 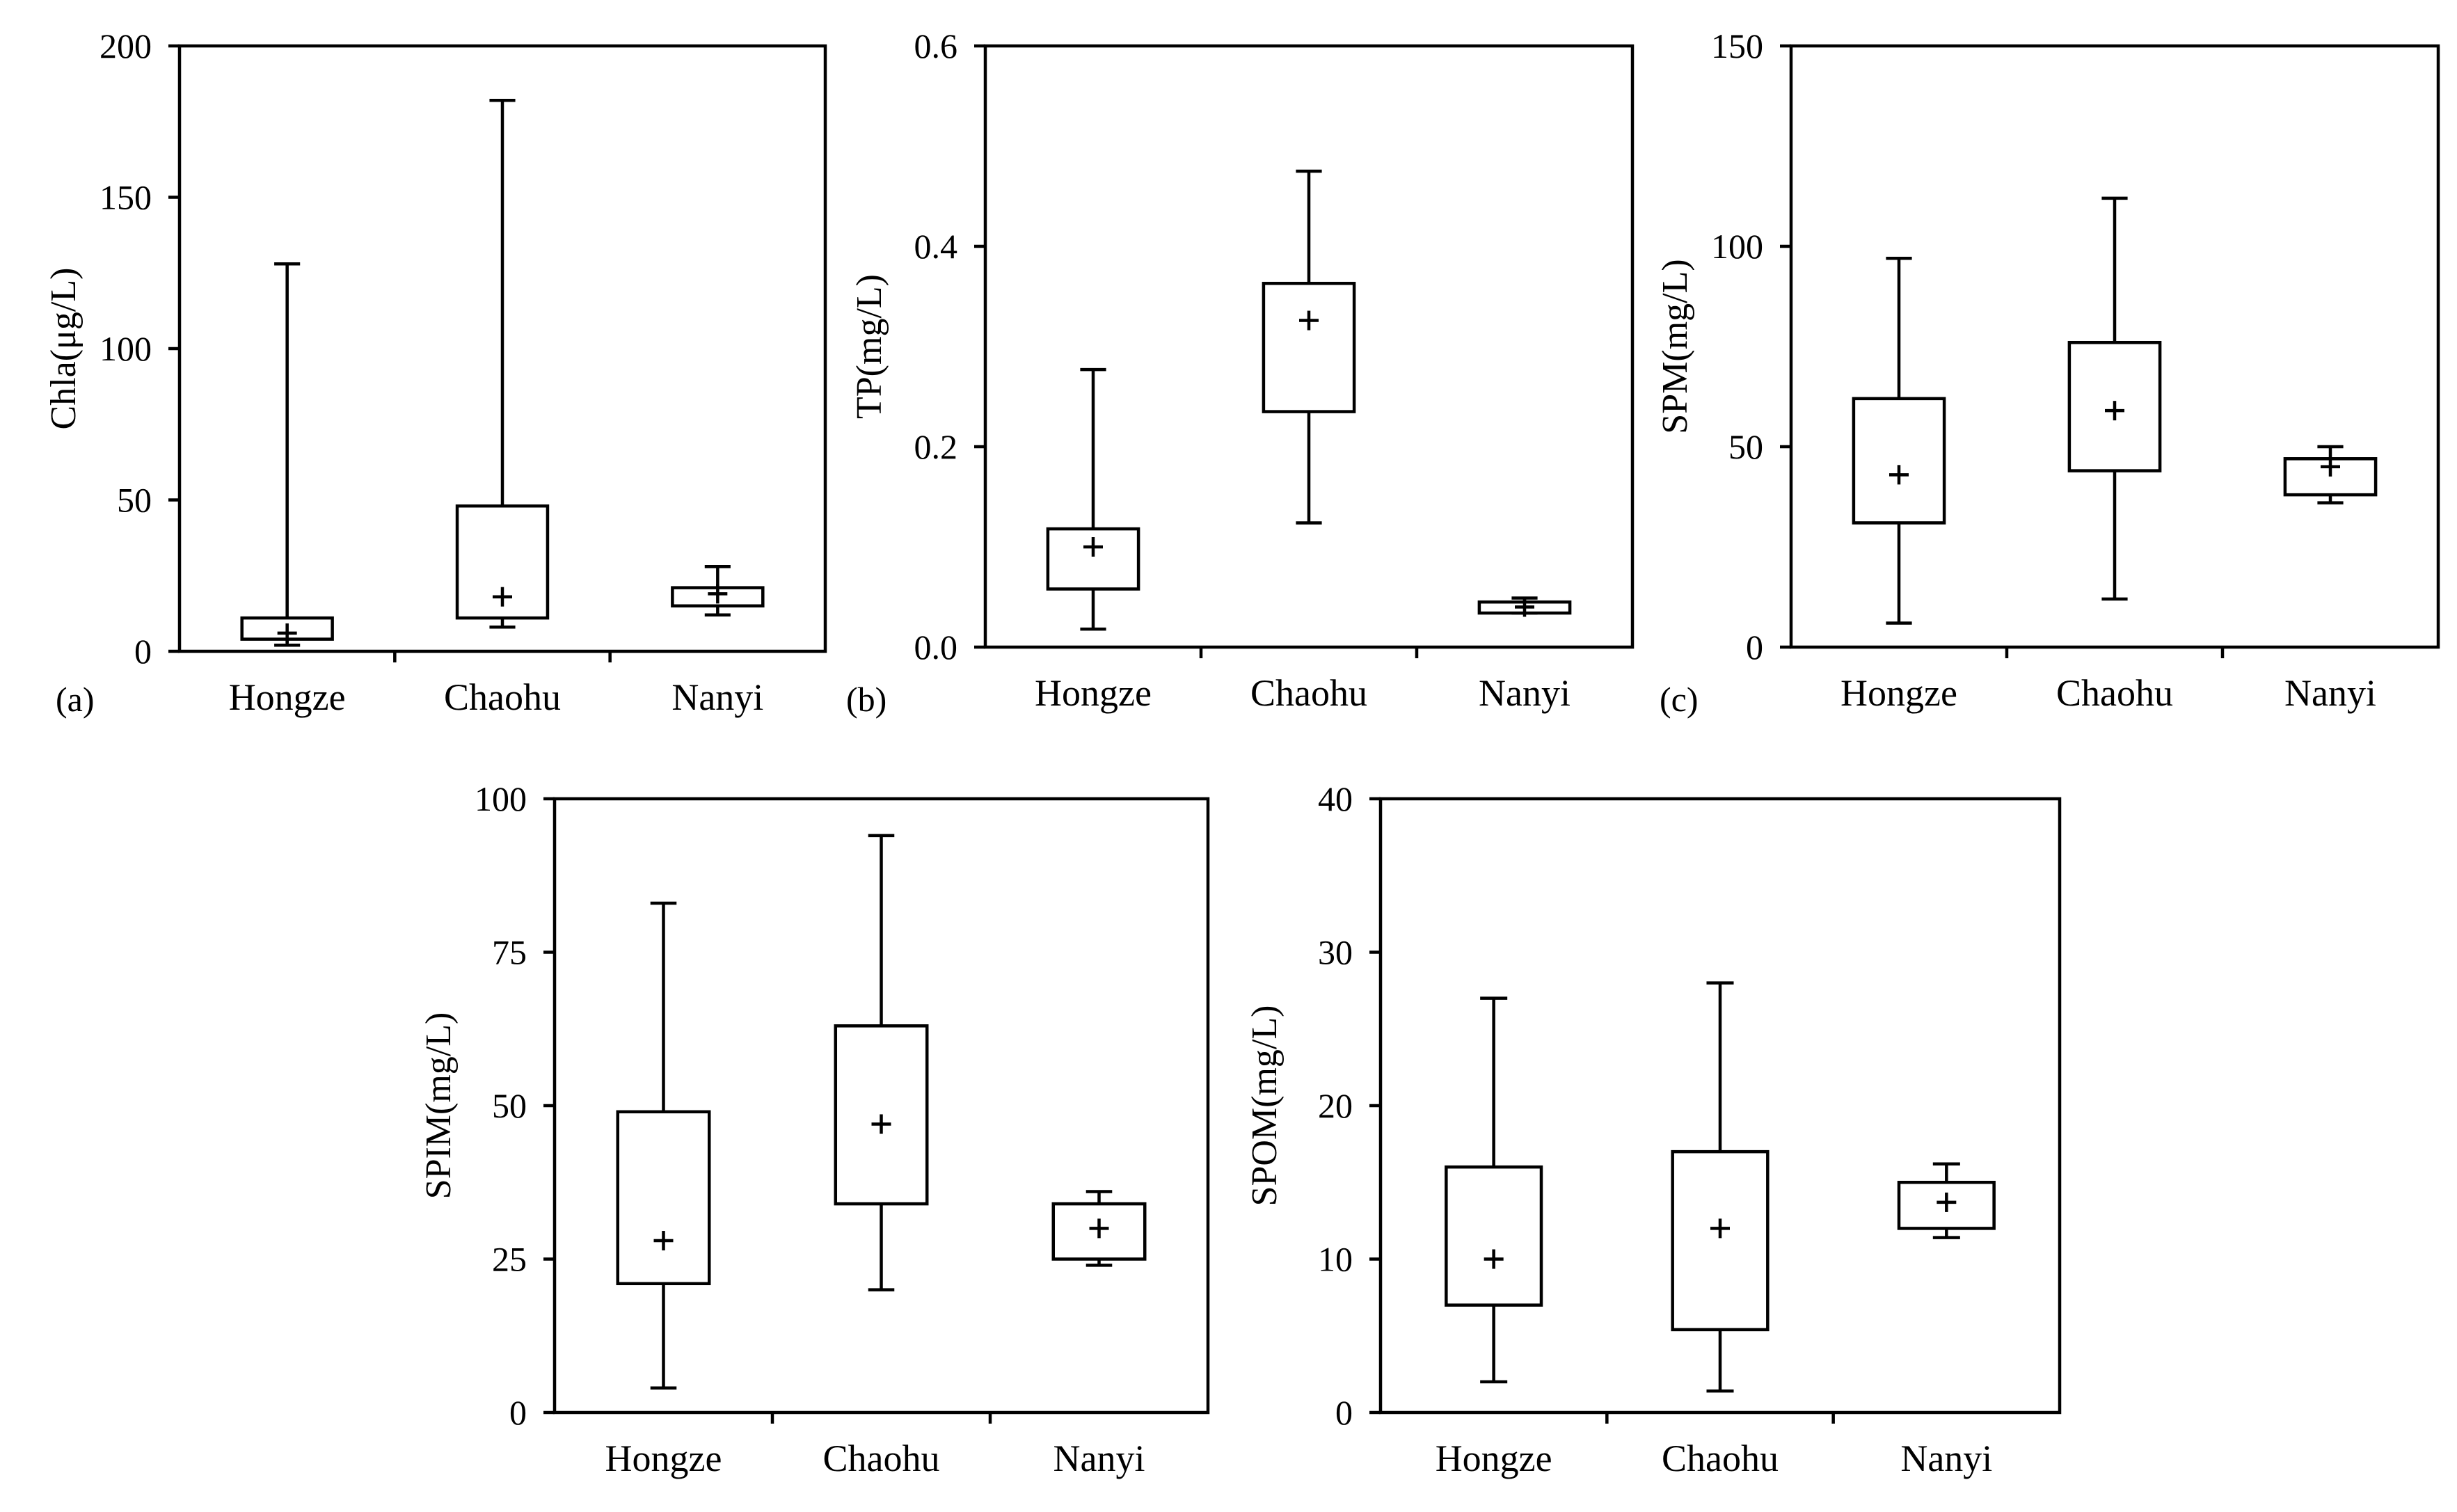 What do you see at coordinates (1335, 1259) in the screenshot?
I see `y-tick-label: 10` at bounding box center [1335, 1259].